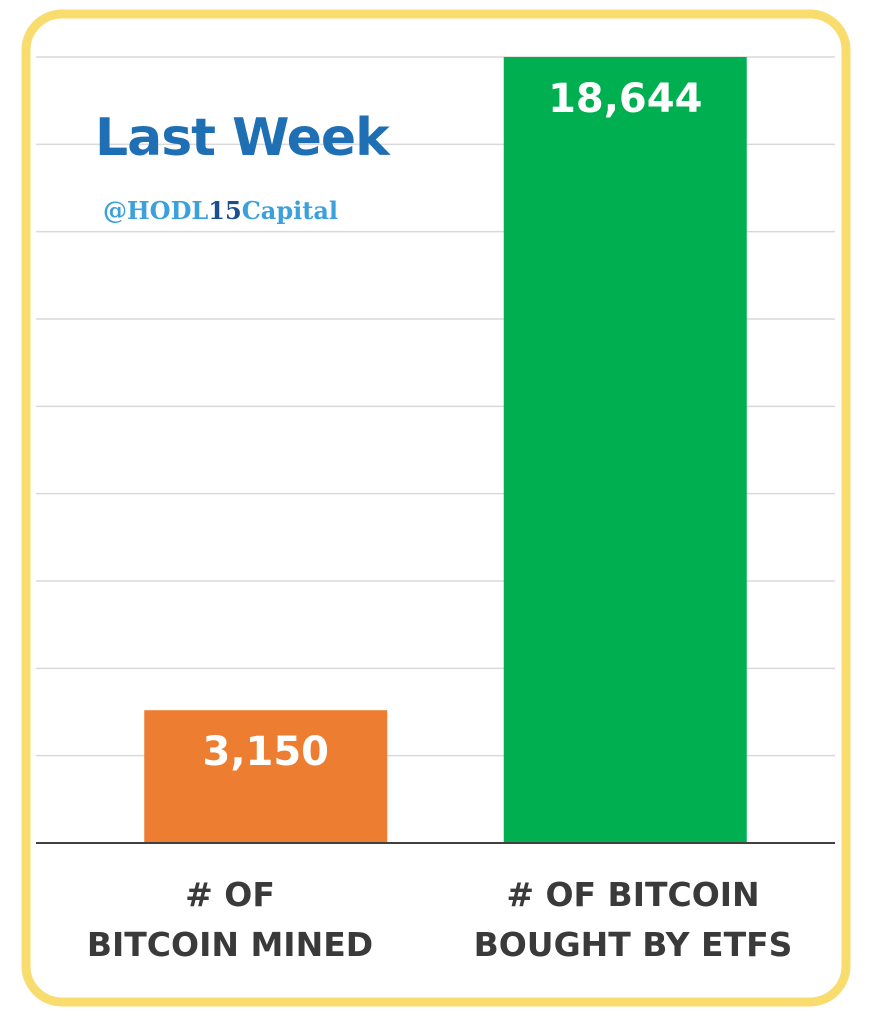  Describe the element at coordinates (625, 99) in the screenshot. I see `data-label: 18,644` at that location.